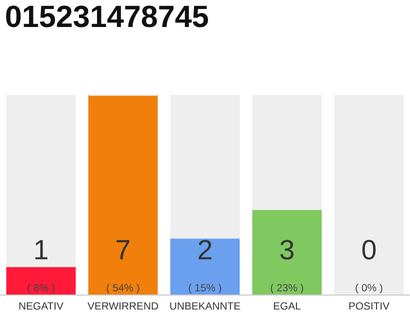  What do you see at coordinates (287, 306) in the screenshot?
I see `x-tick-label: EGAL` at bounding box center [287, 306].